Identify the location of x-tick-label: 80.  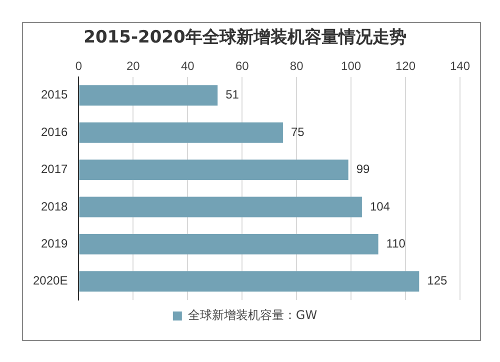
(297, 65).